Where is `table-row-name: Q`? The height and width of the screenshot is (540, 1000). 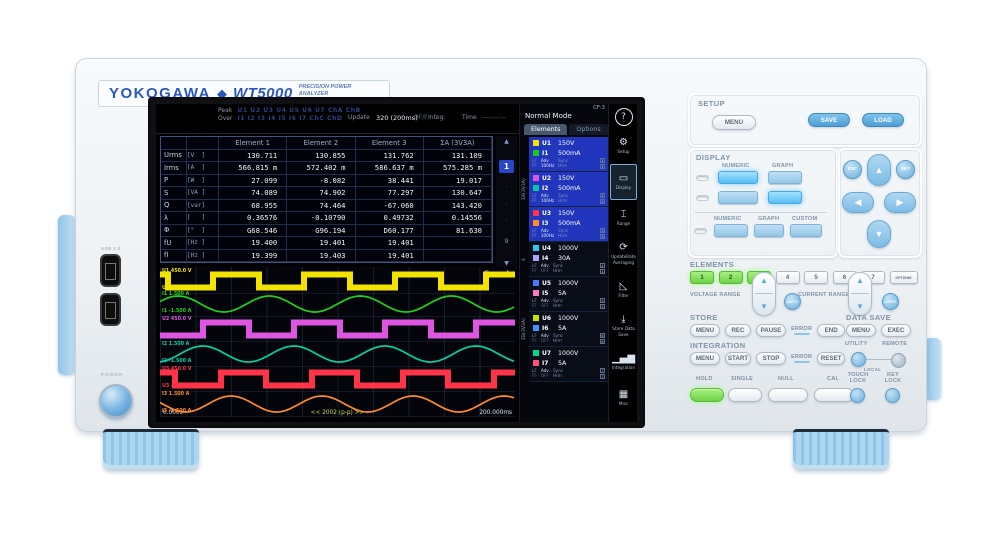 table-row-name: Q is located at coordinates (174, 205).